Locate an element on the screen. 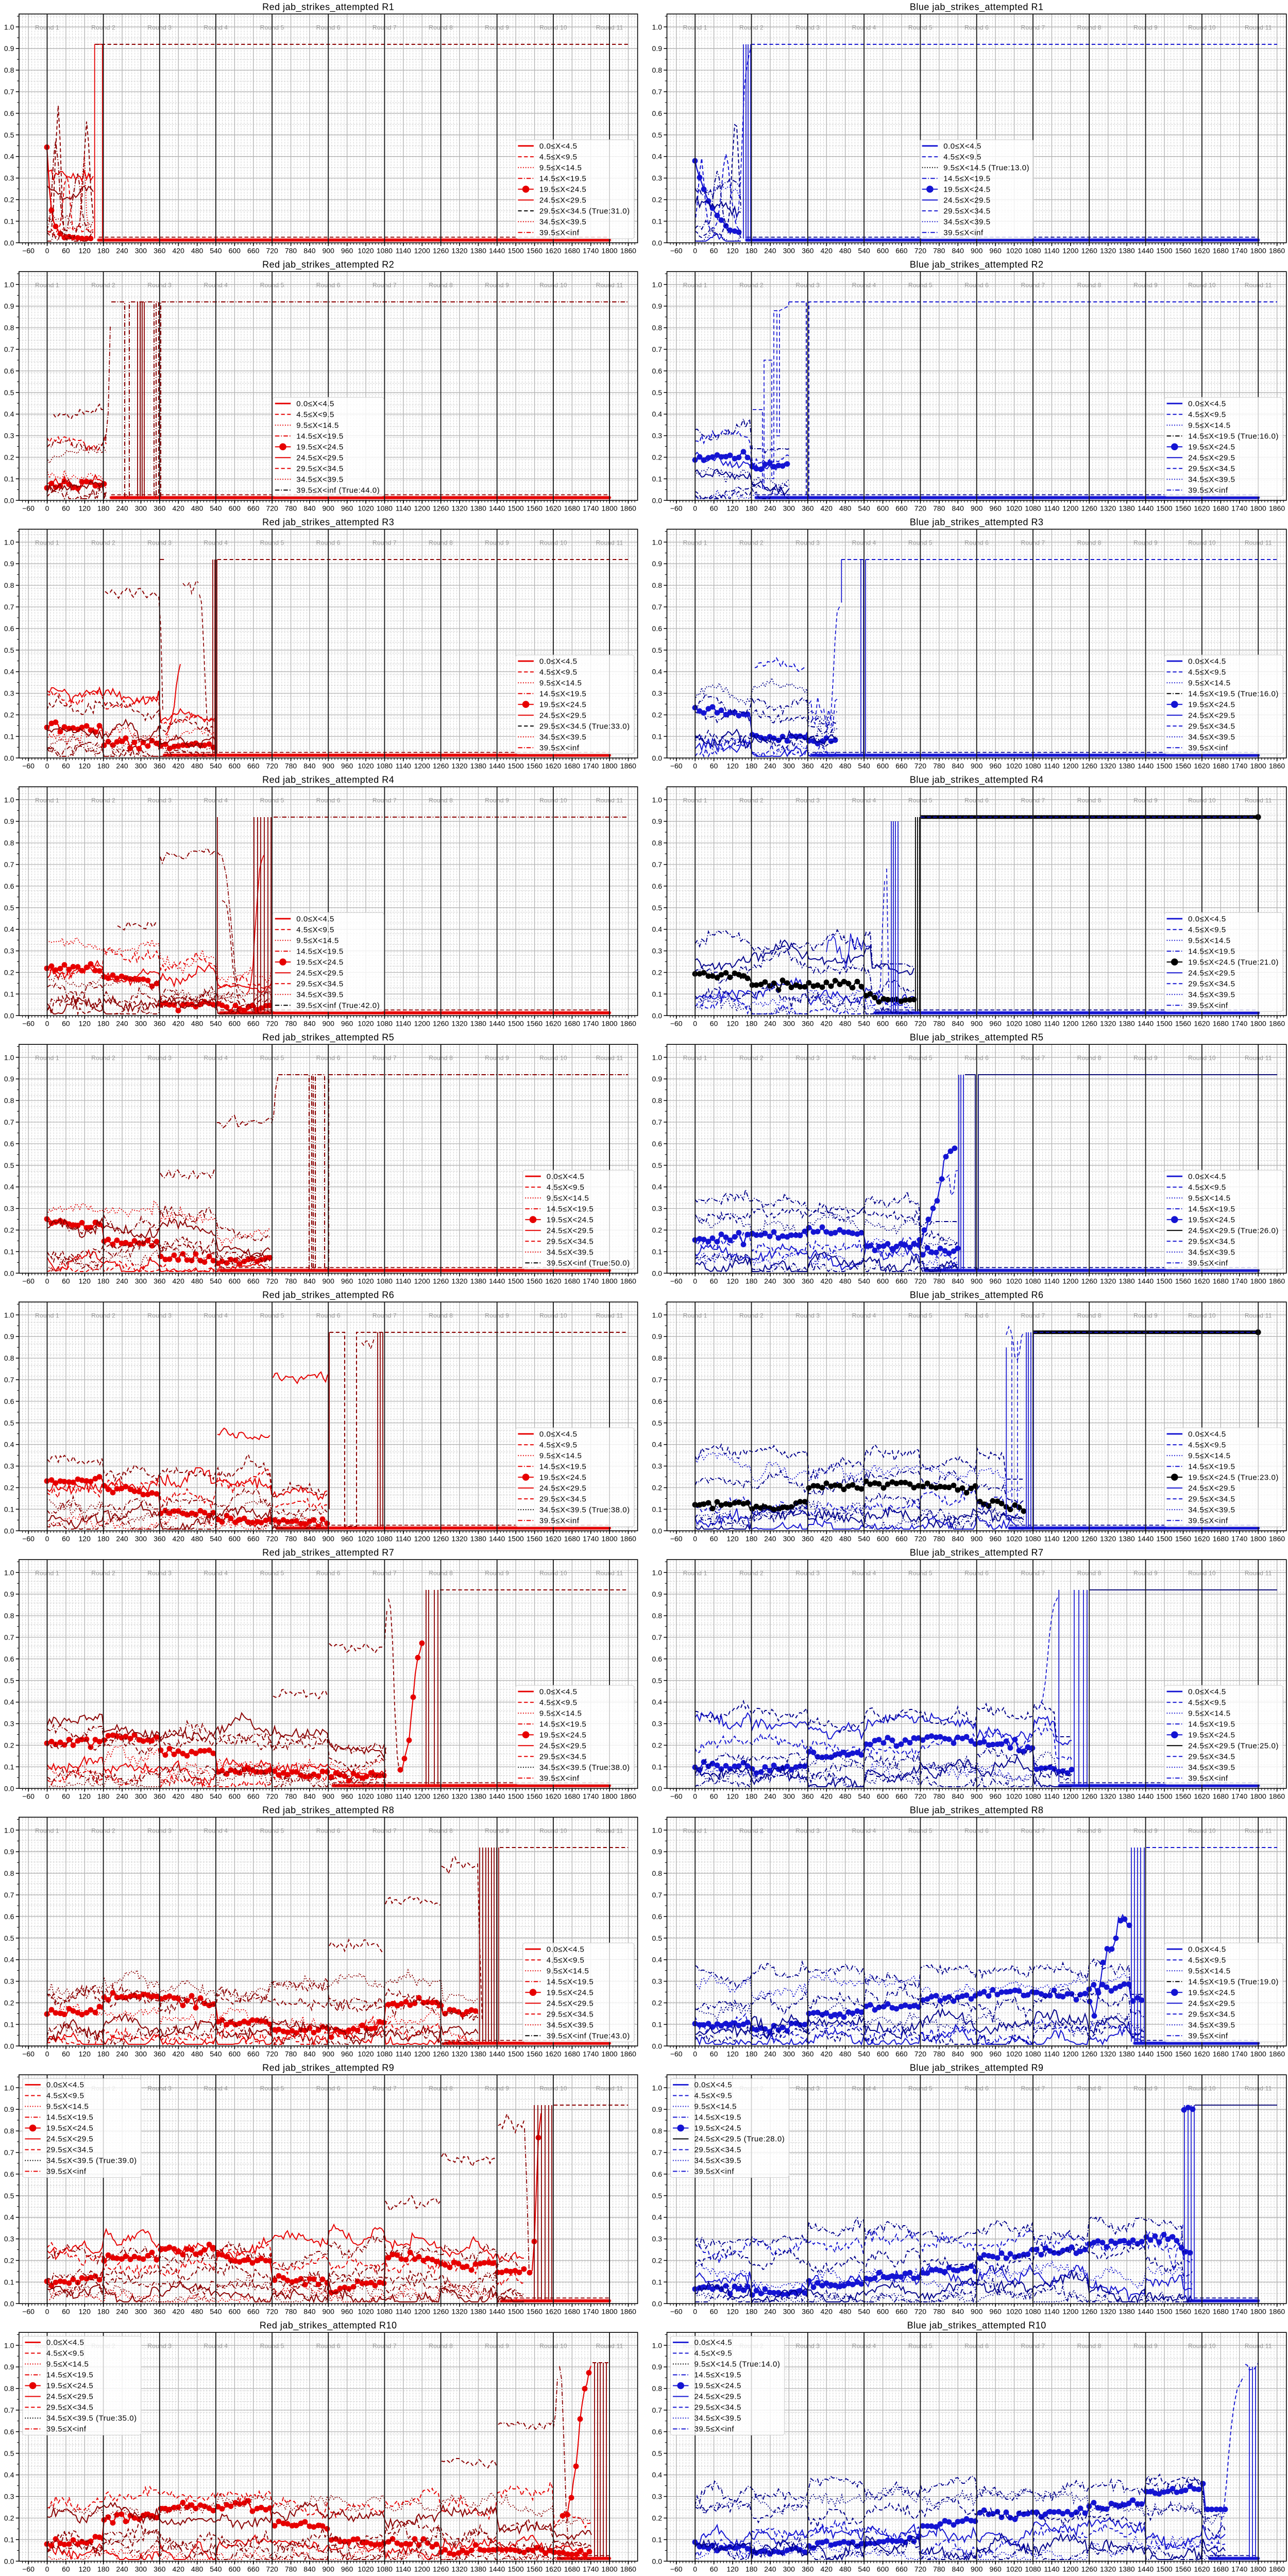 The image size is (1288, 2576). svg-text: 39.5≤X<inf (True:44.0) is located at coordinates (338, 490).